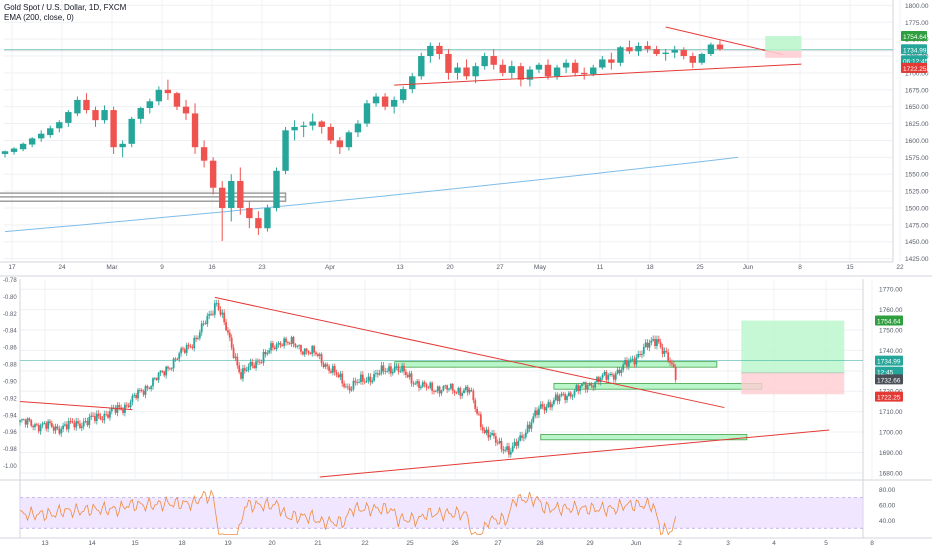 The width and height of the screenshot is (932, 550). Describe the element at coordinates (10, 349) in the screenshot. I see `left-axis-label: -0.86` at that location.